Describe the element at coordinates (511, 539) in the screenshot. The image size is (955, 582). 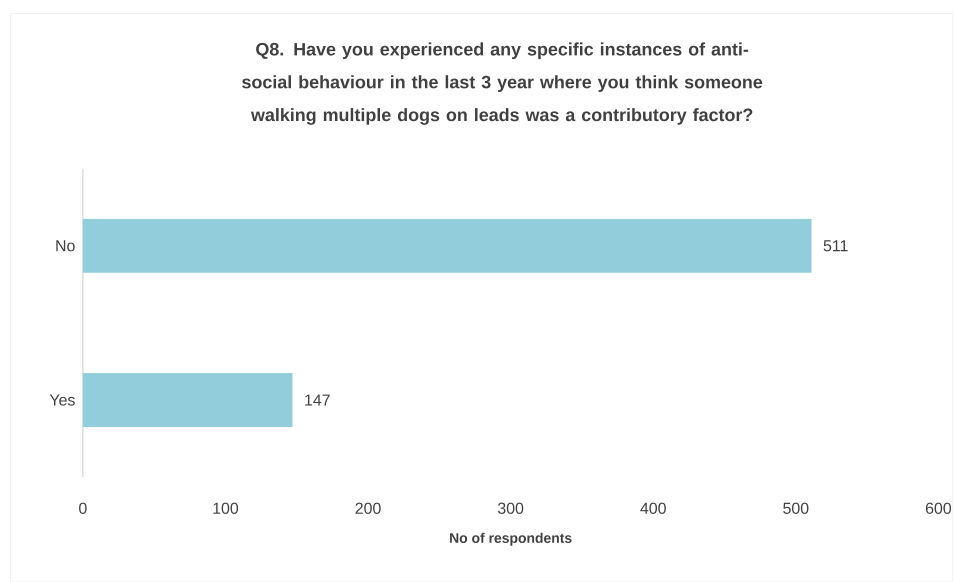
I see `x-axis-title: No of respondents` at that location.